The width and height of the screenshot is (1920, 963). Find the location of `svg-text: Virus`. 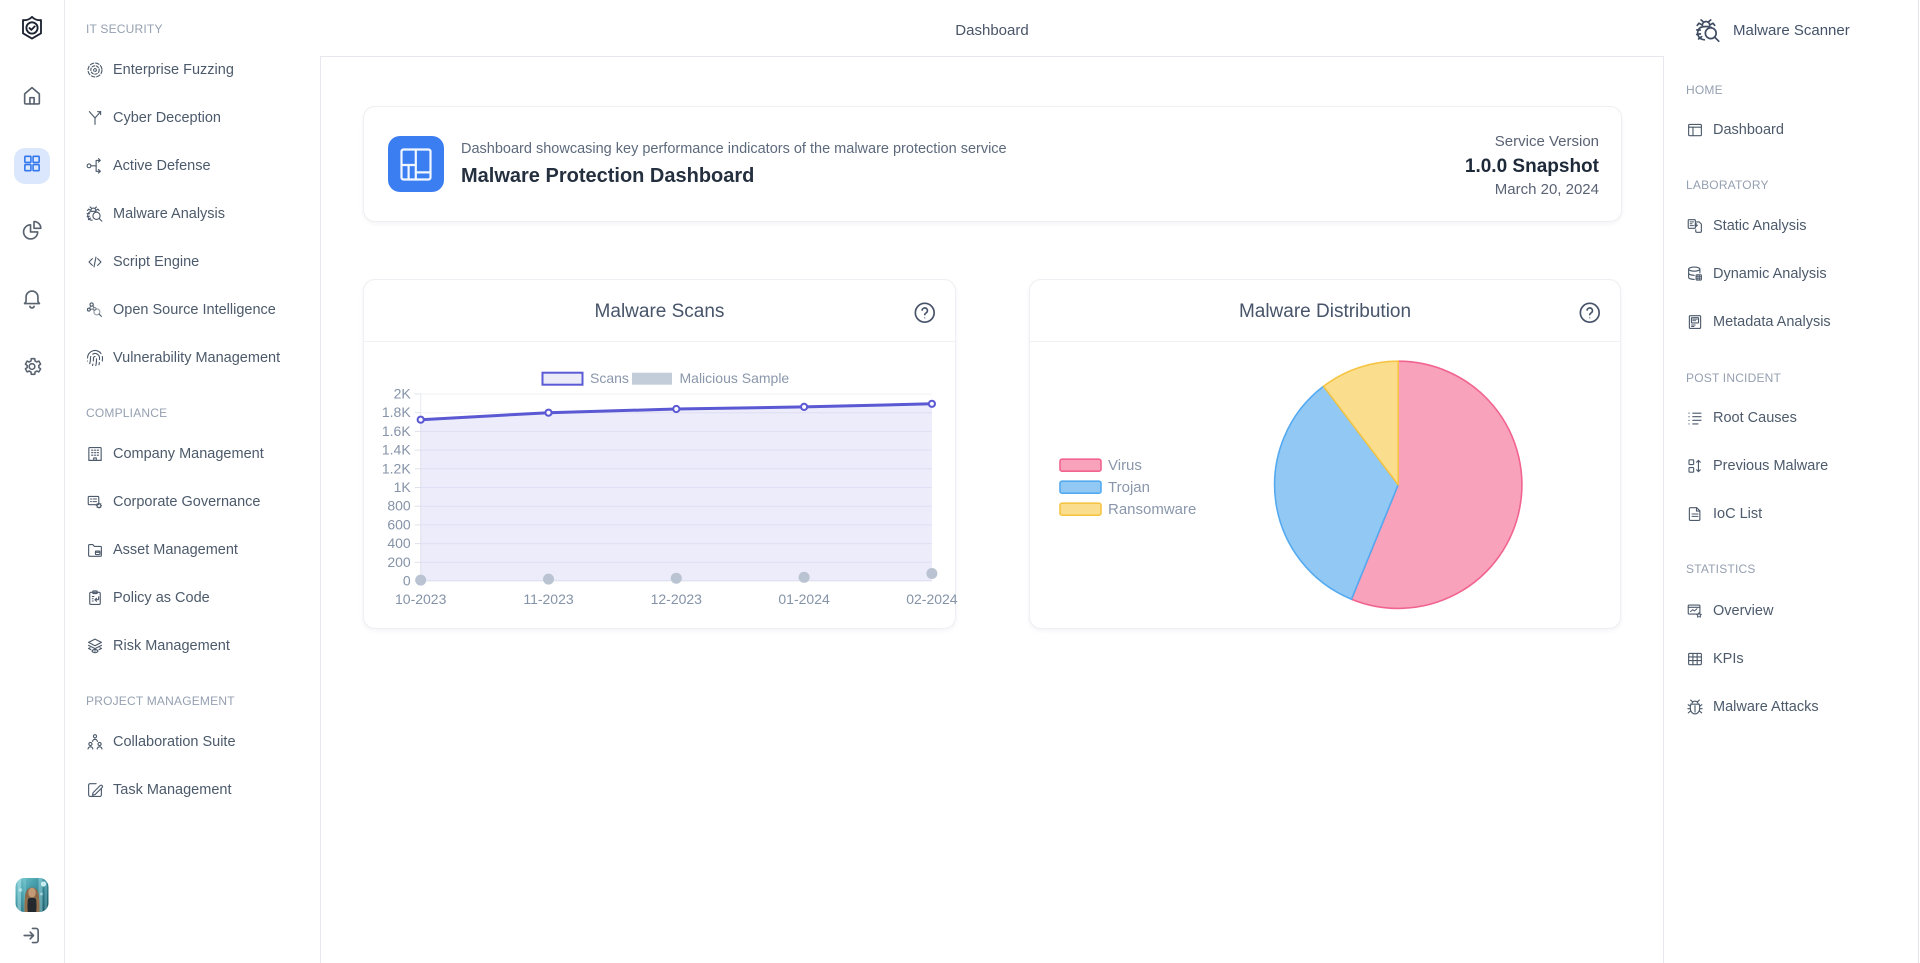

svg-text: Virus is located at coordinates (1125, 465).